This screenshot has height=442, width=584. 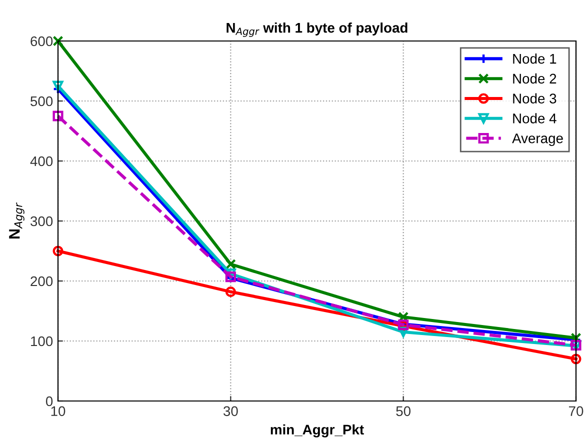 I want to click on chart-title: N$_{Aggr}$ with 1 byte of payload, so click(x=317, y=29).